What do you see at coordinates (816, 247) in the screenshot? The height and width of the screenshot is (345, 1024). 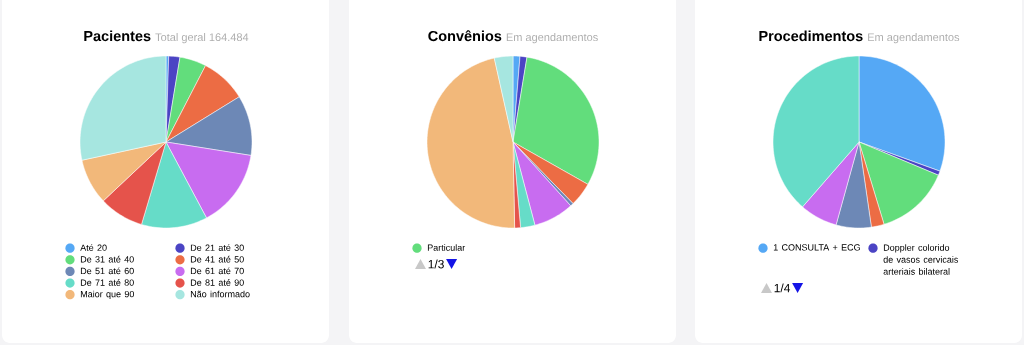 I see `legend-label: 1 CONSULTA + ECG` at bounding box center [816, 247].